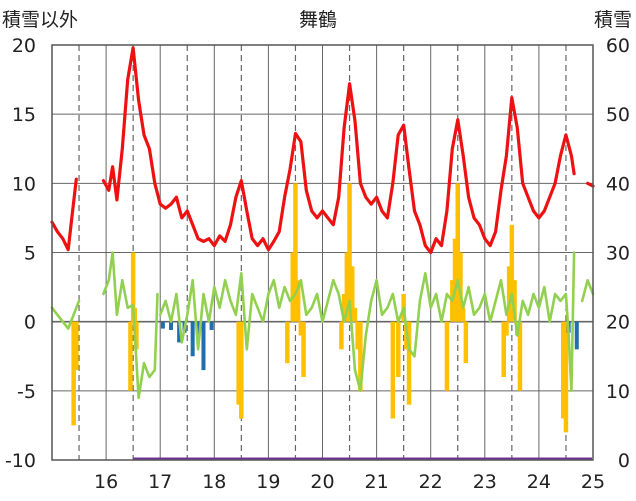  I want to click on y-left-tick: 10, so click(24, 184).